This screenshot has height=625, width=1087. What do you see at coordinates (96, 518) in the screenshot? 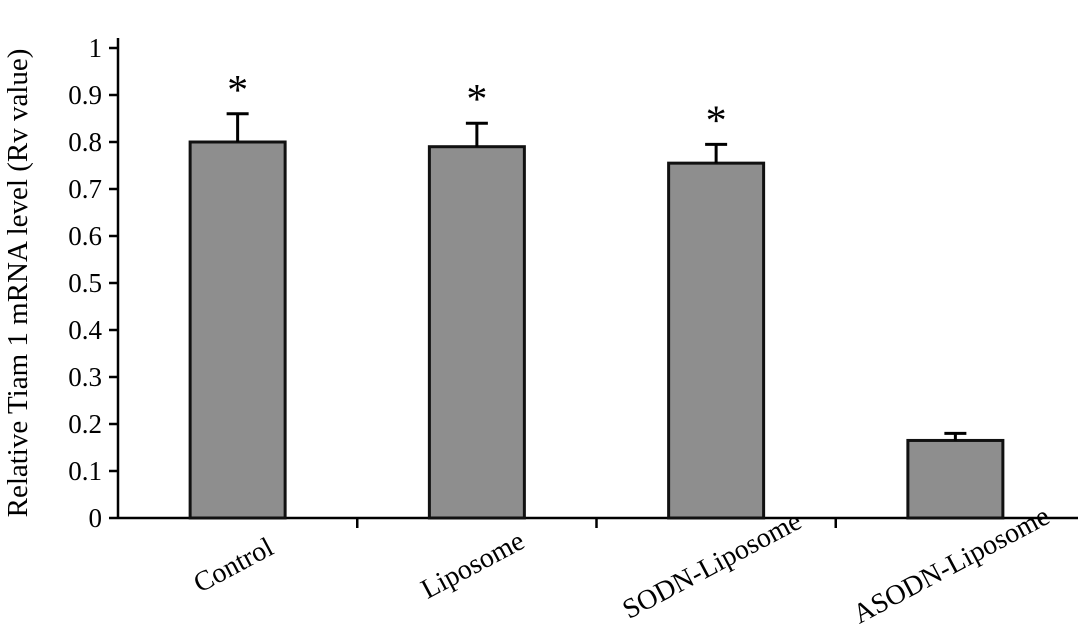
I see `y-tick-label: 0` at bounding box center [96, 518].